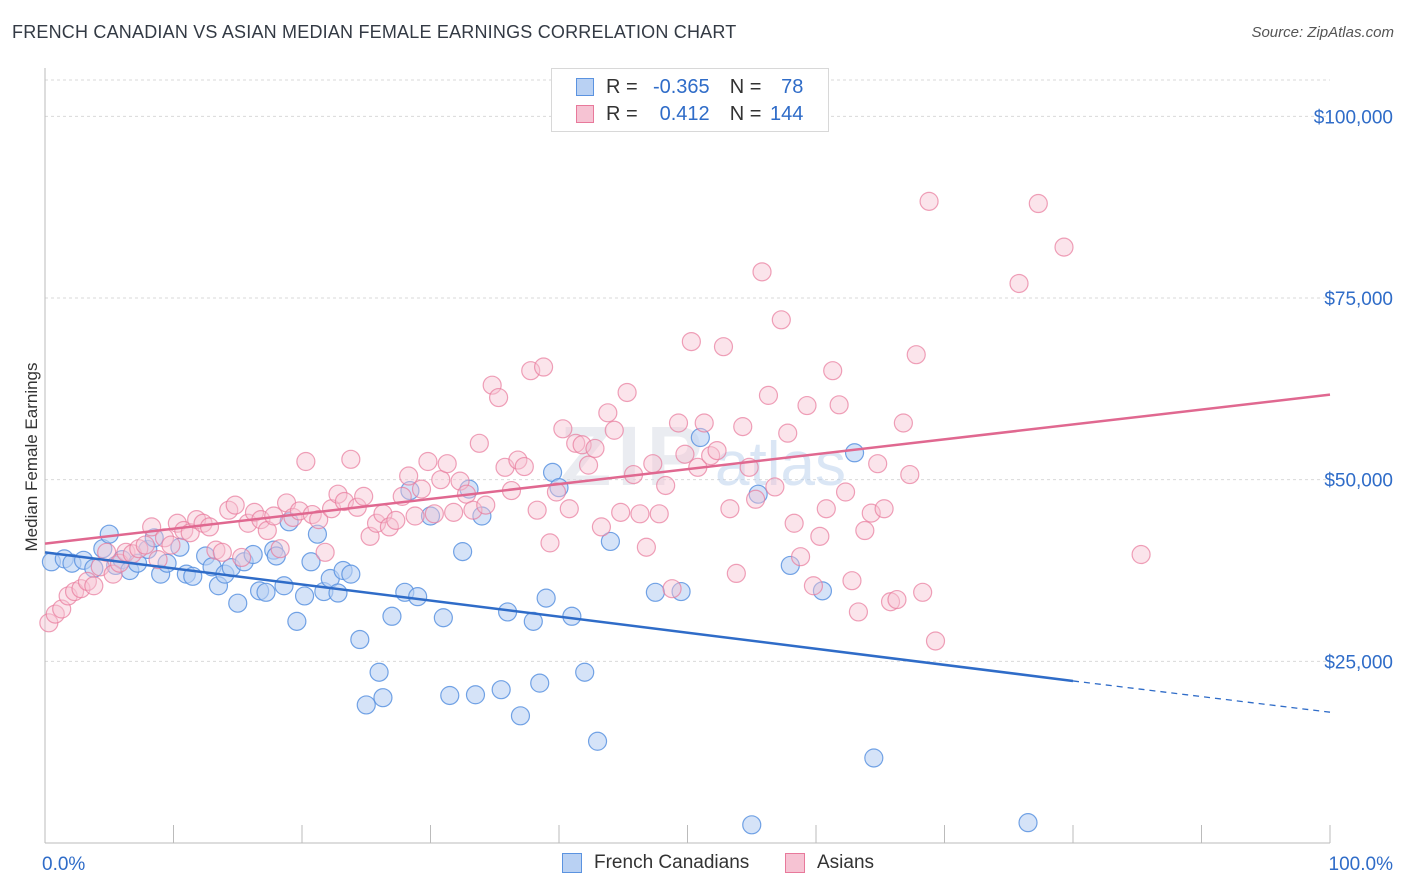  What do you see at coordinates (31, 457) in the screenshot?
I see `y-axis-label: Median Female Earnings` at bounding box center [31, 457].